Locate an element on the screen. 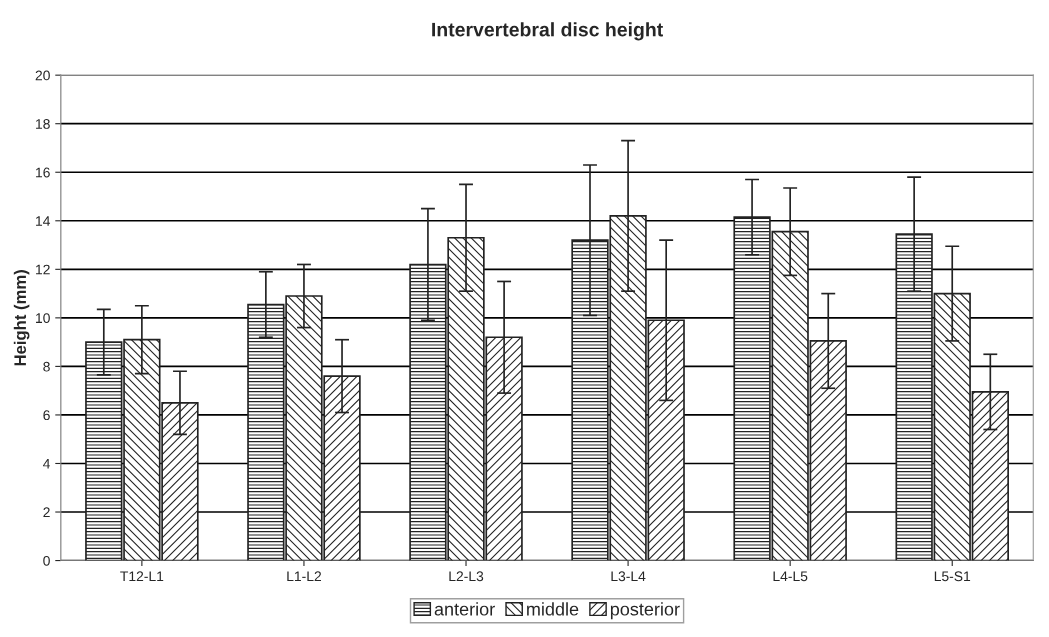  chart-title: Intervertebral disc height is located at coordinates (547, 31).